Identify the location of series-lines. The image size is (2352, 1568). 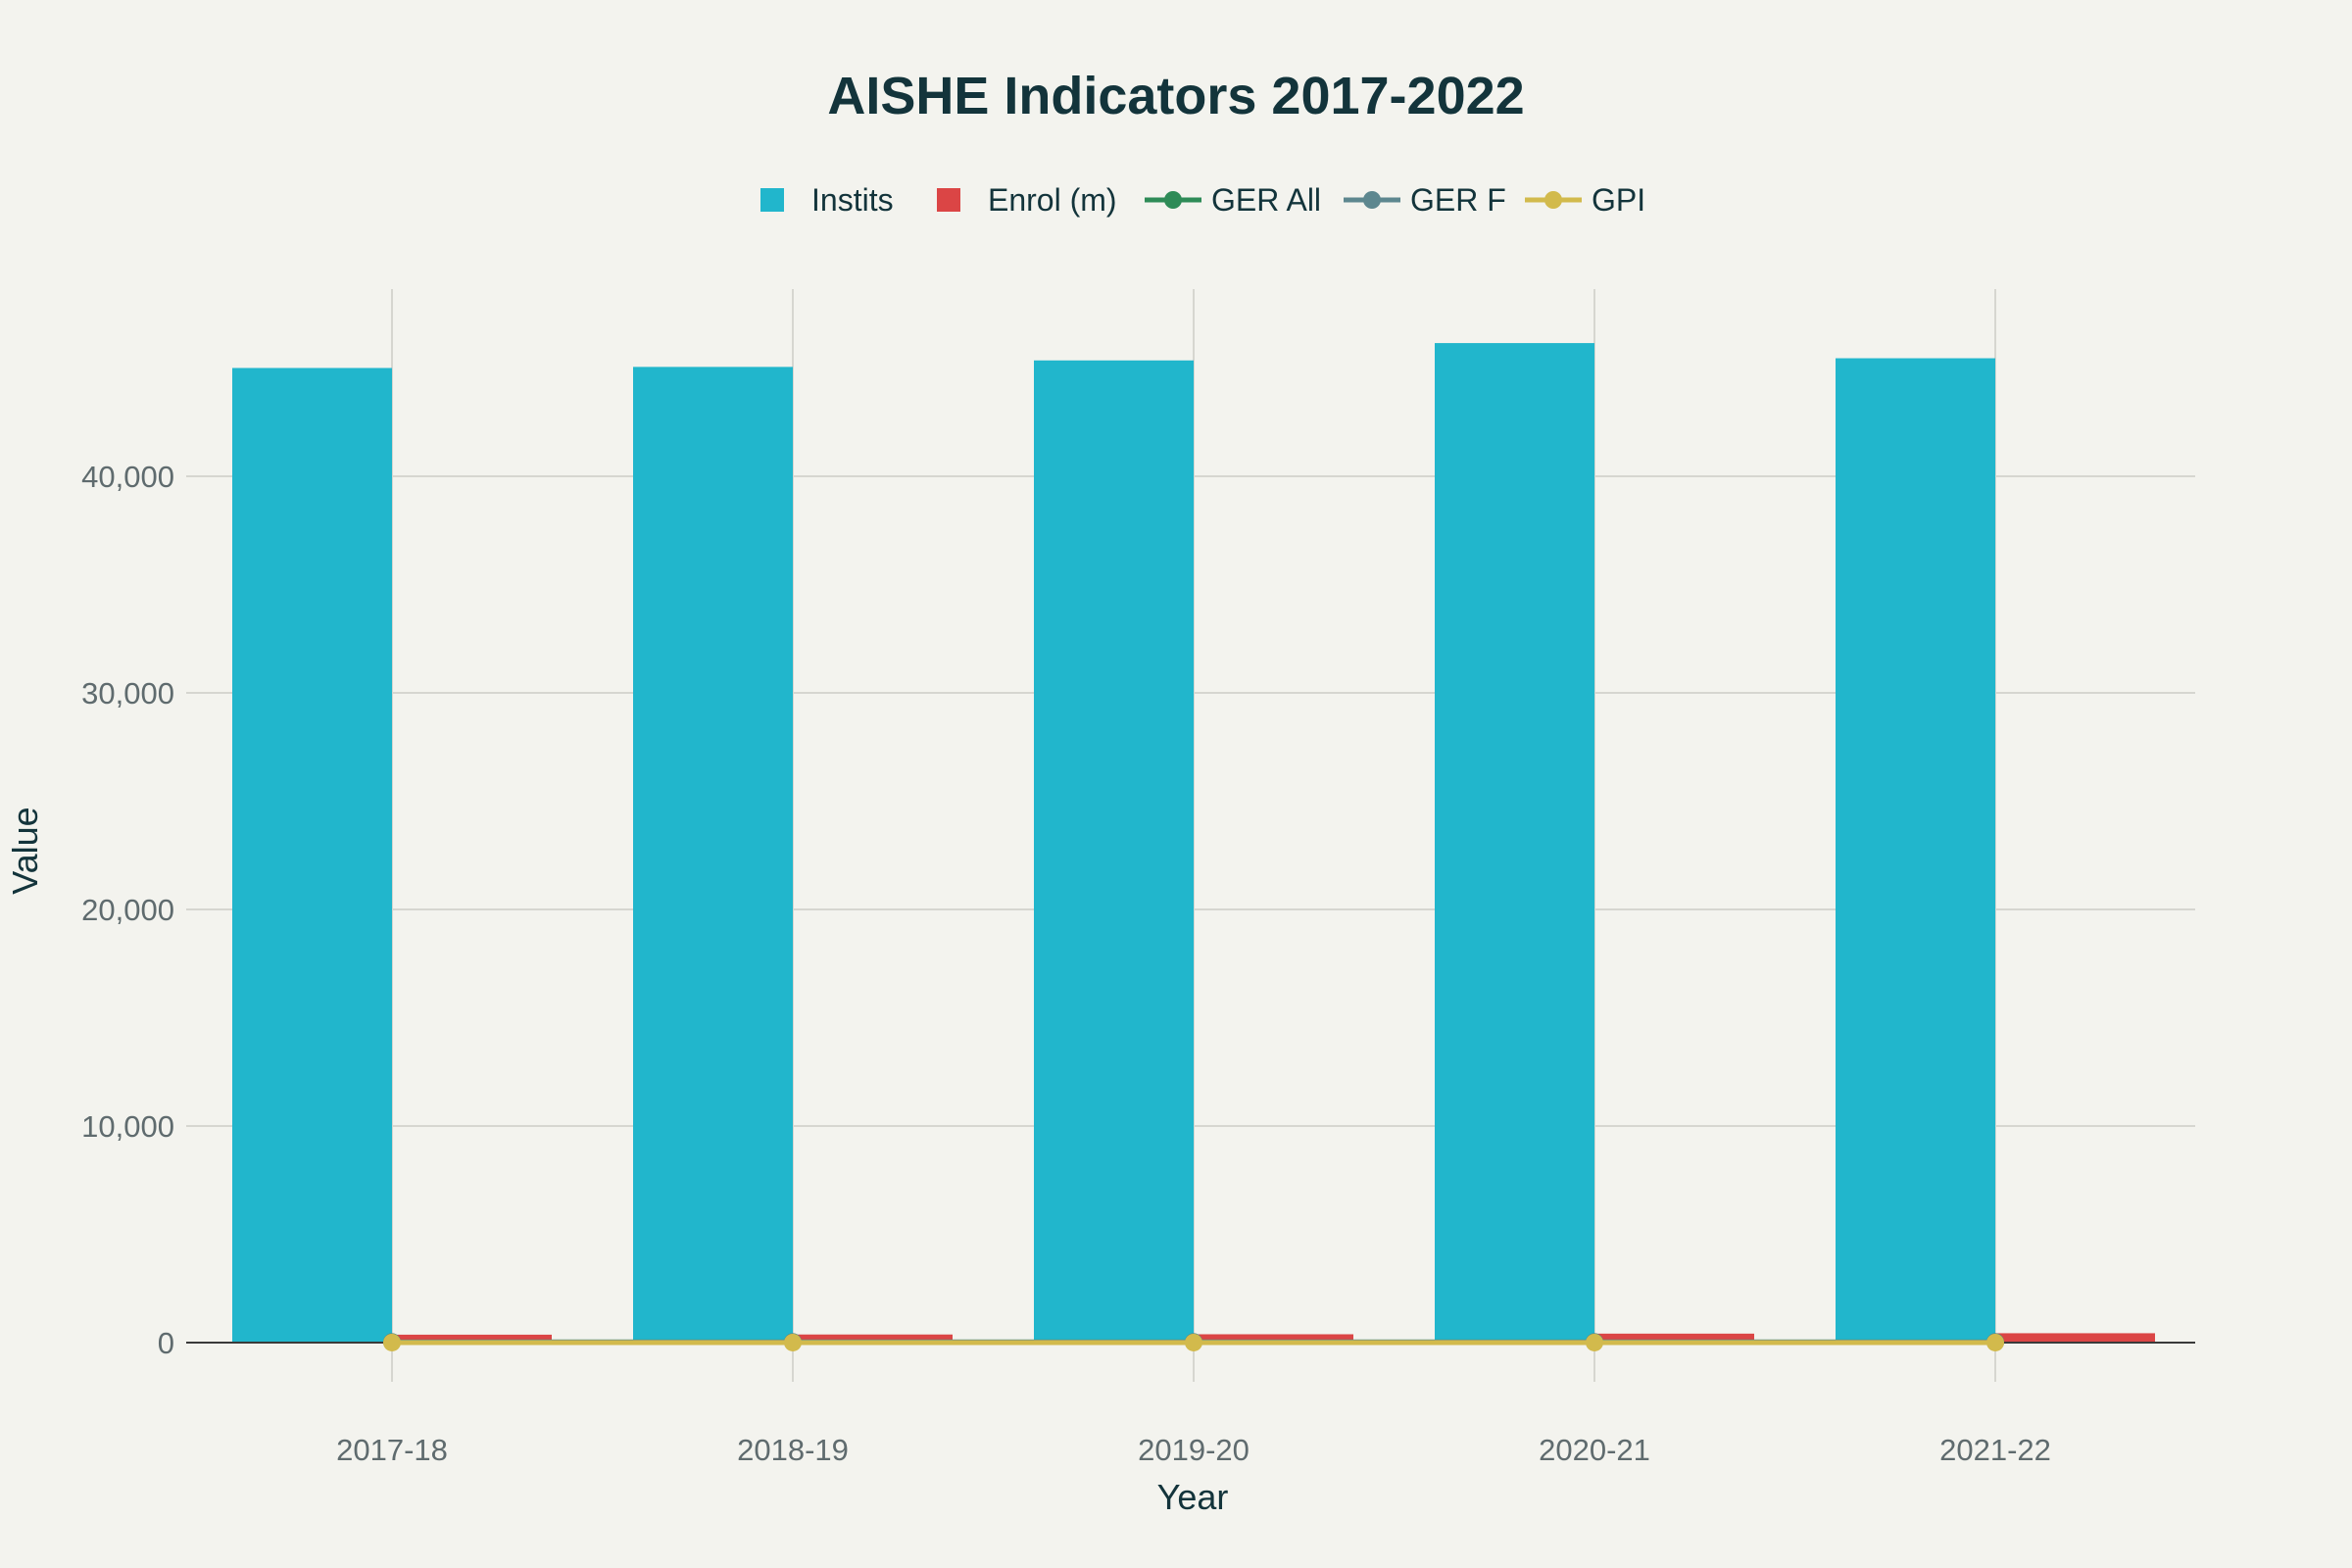
(1193, 1342).